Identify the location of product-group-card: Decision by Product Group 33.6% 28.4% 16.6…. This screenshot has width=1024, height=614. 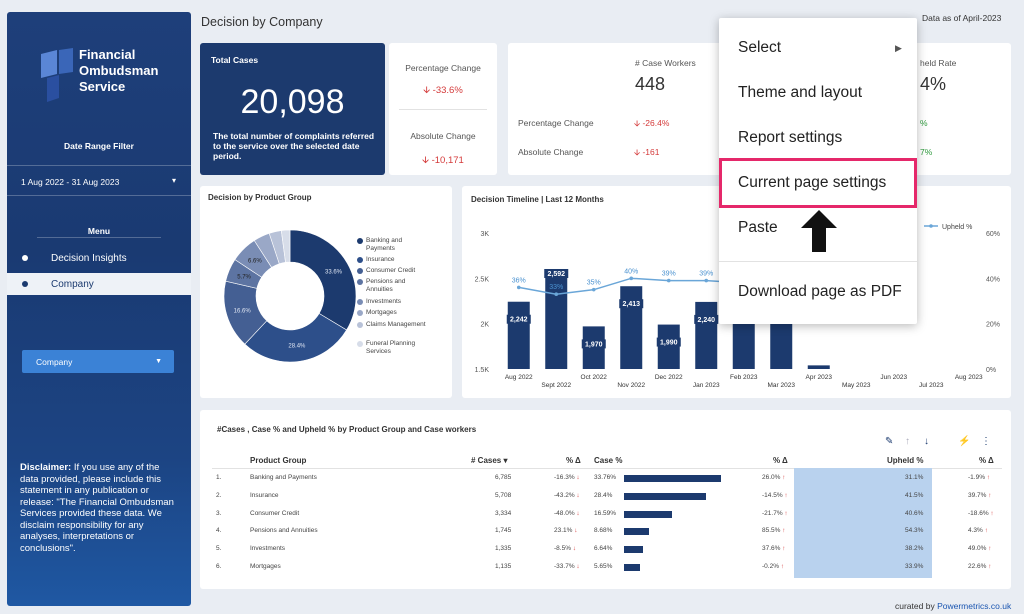
(326, 292).